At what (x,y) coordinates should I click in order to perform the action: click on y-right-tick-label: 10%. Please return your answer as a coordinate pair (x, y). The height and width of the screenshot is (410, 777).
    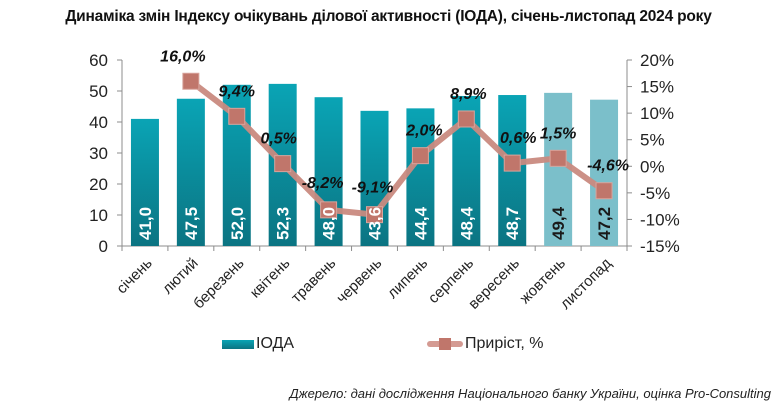
    Looking at the image, I should click on (657, 113).